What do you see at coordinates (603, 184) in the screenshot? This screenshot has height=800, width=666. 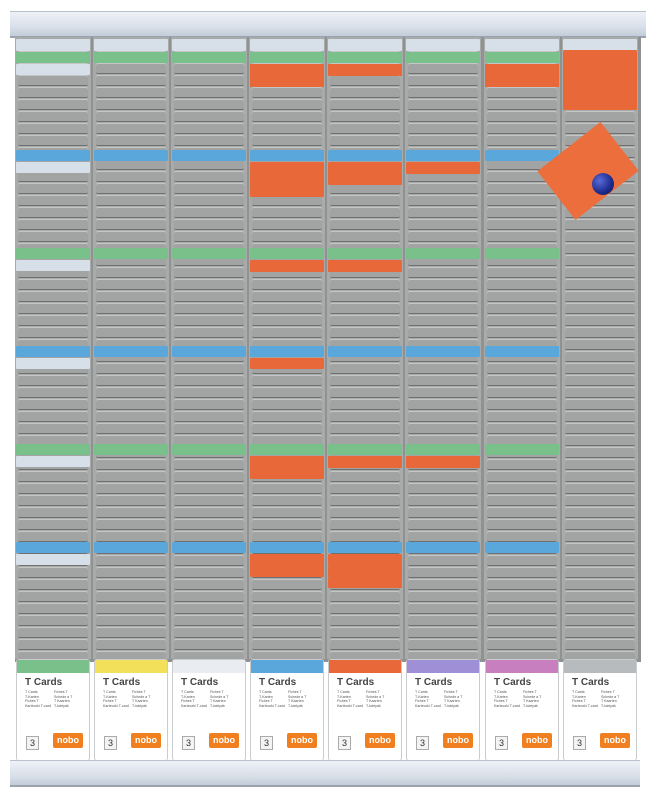 I see `blue-magnet-icon` at bounding box center [603, 184].